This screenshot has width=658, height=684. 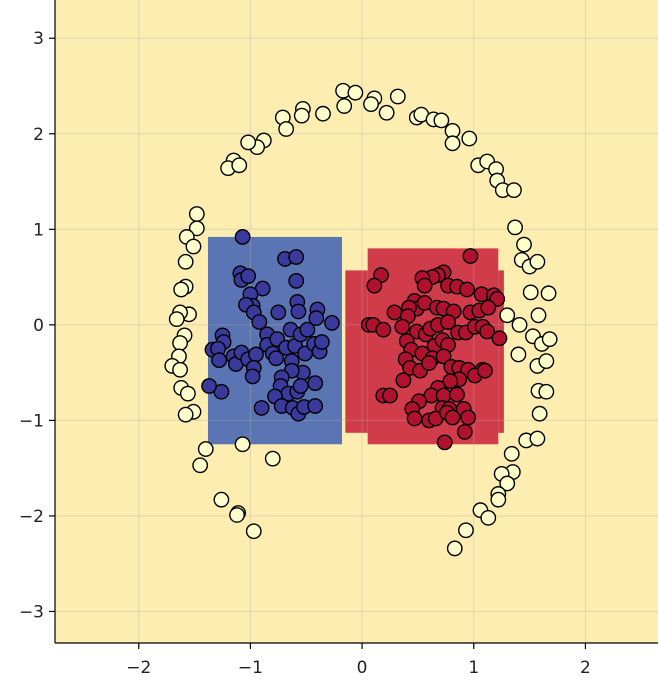 I want to click on x-tick-label: 0, so click(x=362, y=668).